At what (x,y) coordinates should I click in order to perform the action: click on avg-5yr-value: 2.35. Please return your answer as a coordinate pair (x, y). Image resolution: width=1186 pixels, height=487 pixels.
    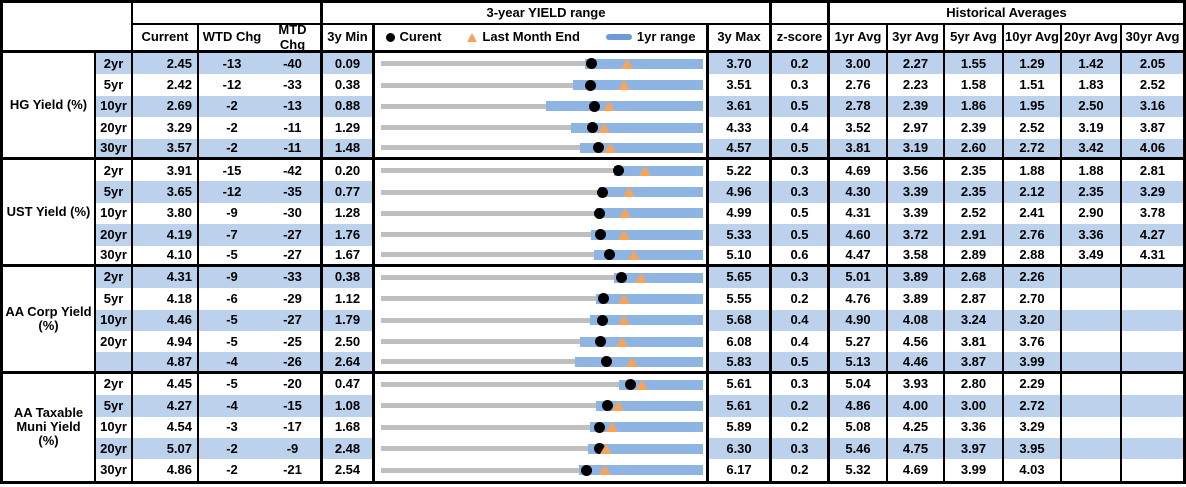
    Looking at the image, I should click on (974, 192).